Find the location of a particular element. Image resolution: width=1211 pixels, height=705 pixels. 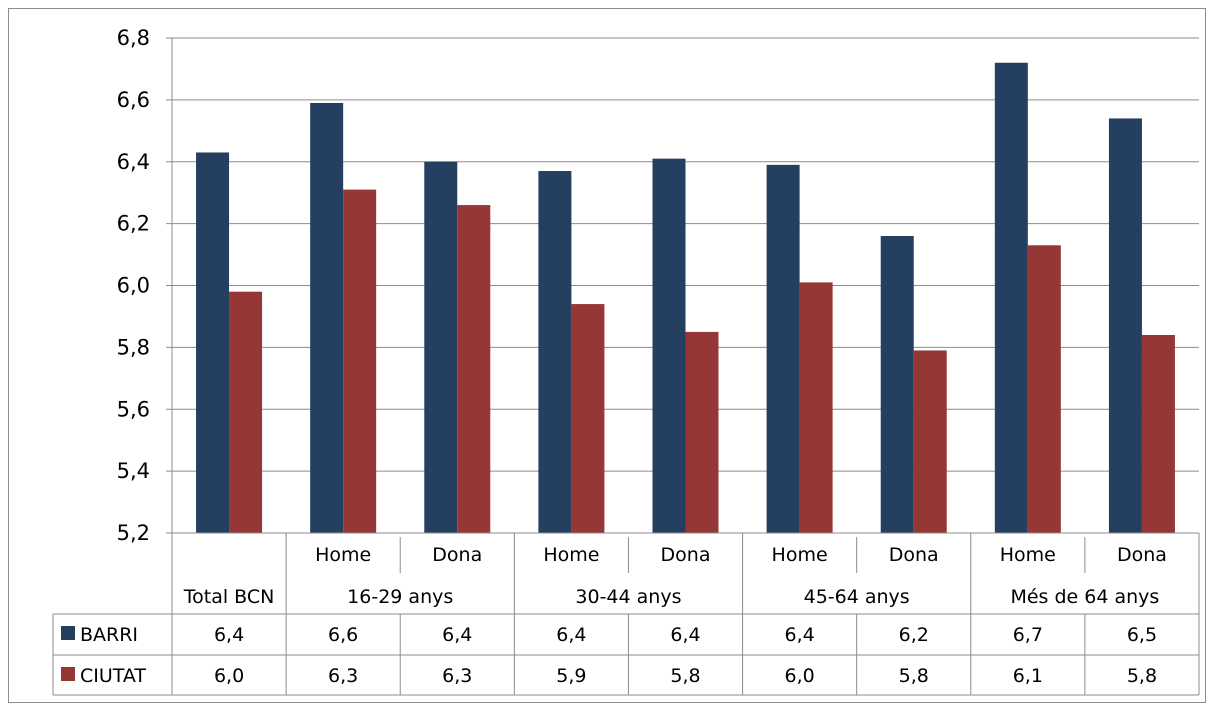

data-table-cell: 6,5 is located at coordinates (1142, 635).